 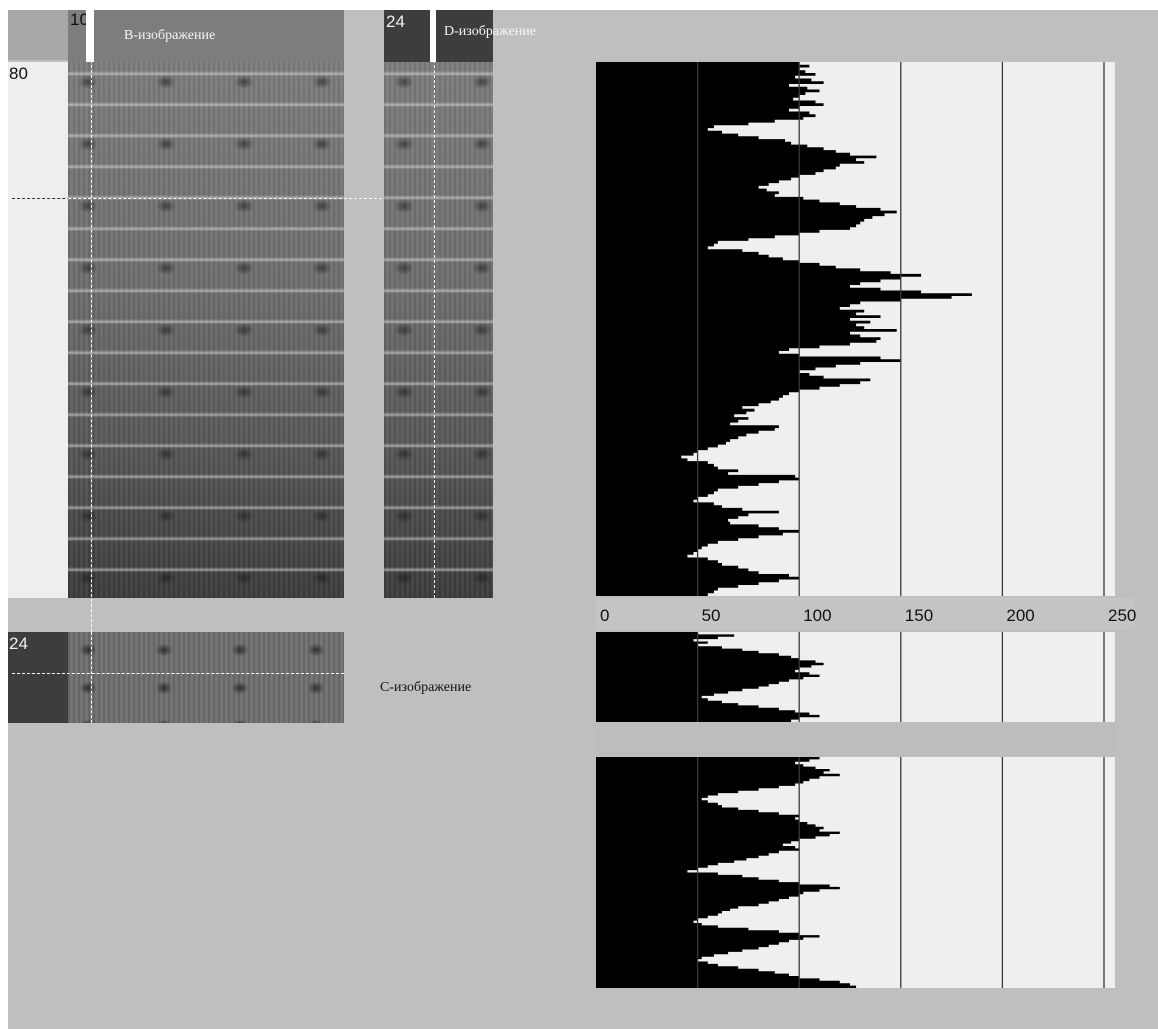 What do you see at coordinates (395, 21) in the screenshot?
I see `d-image-scan-index: 24` at bounding box center [395, 21].